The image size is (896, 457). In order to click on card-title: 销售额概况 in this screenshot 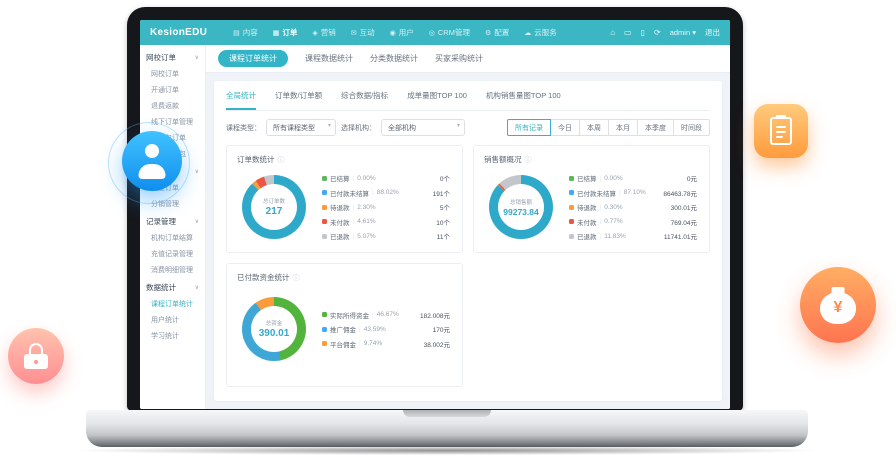, I will do `click(503, 159)`.